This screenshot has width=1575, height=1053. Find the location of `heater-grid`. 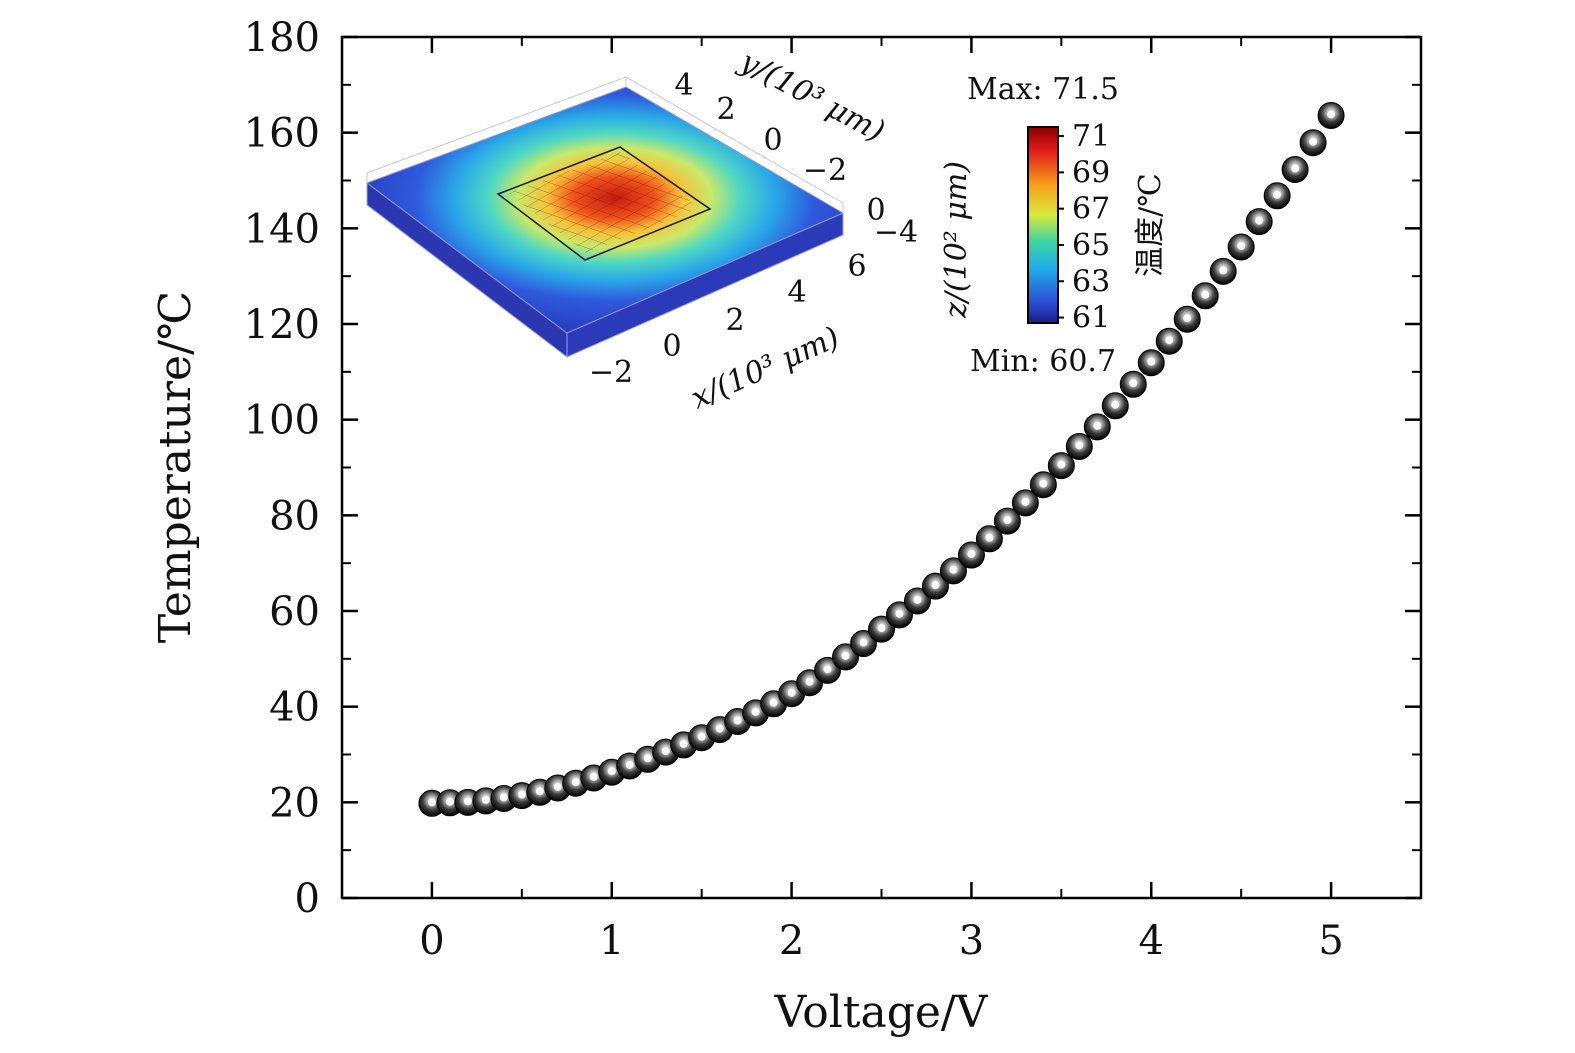

heater-grid is located at coordinates (604, 202).